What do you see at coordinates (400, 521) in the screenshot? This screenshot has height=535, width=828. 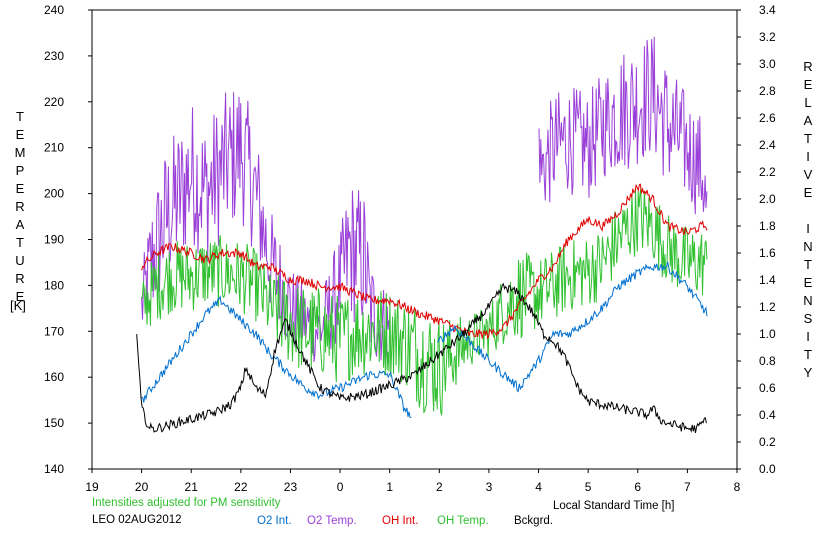 I see `legend-oh-int: OH Int.` at bounding box center [400, 521].